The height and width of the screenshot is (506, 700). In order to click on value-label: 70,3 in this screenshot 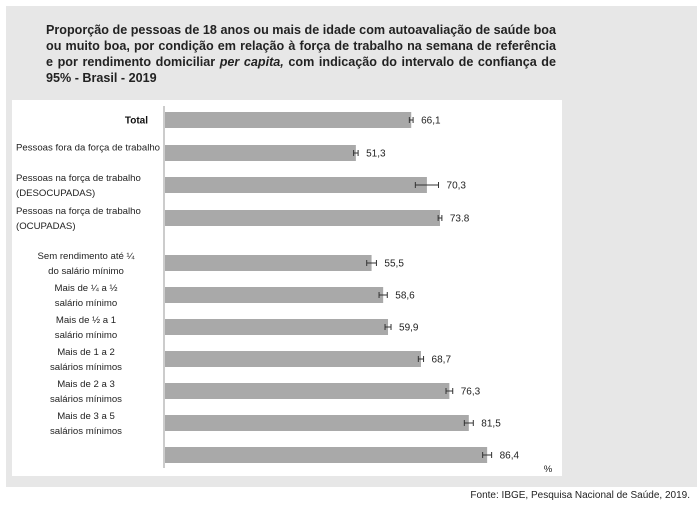, I will do `click(457, 186)`.